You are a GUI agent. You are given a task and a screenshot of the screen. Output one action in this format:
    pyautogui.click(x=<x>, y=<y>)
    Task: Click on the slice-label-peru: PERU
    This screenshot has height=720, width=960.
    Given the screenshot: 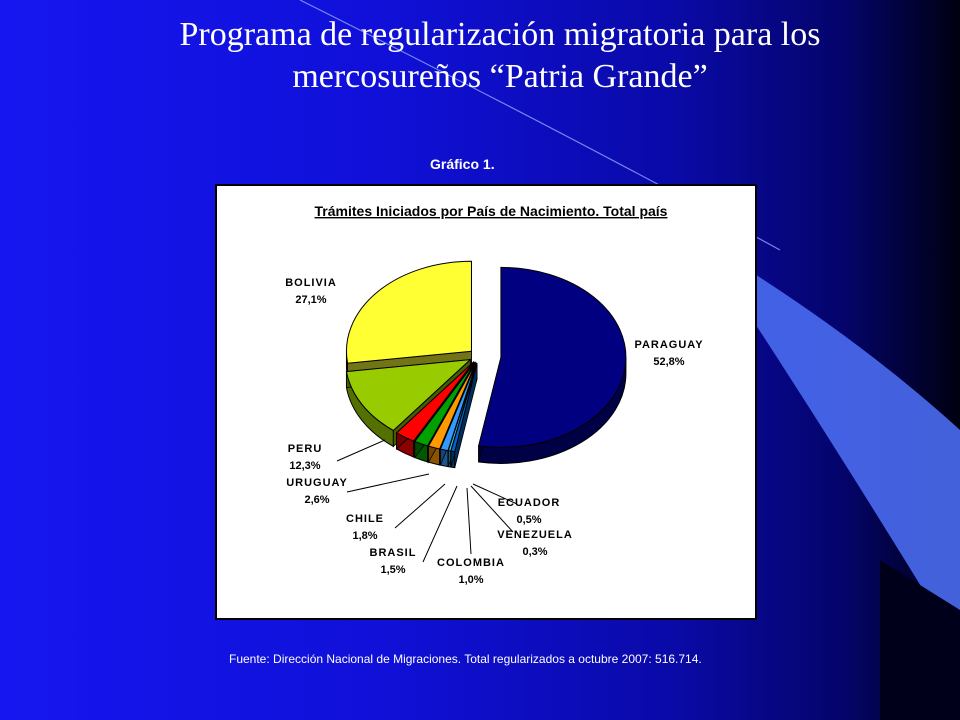 What is the action you would take?
    pyautogui.click(x=305, y=449)
    